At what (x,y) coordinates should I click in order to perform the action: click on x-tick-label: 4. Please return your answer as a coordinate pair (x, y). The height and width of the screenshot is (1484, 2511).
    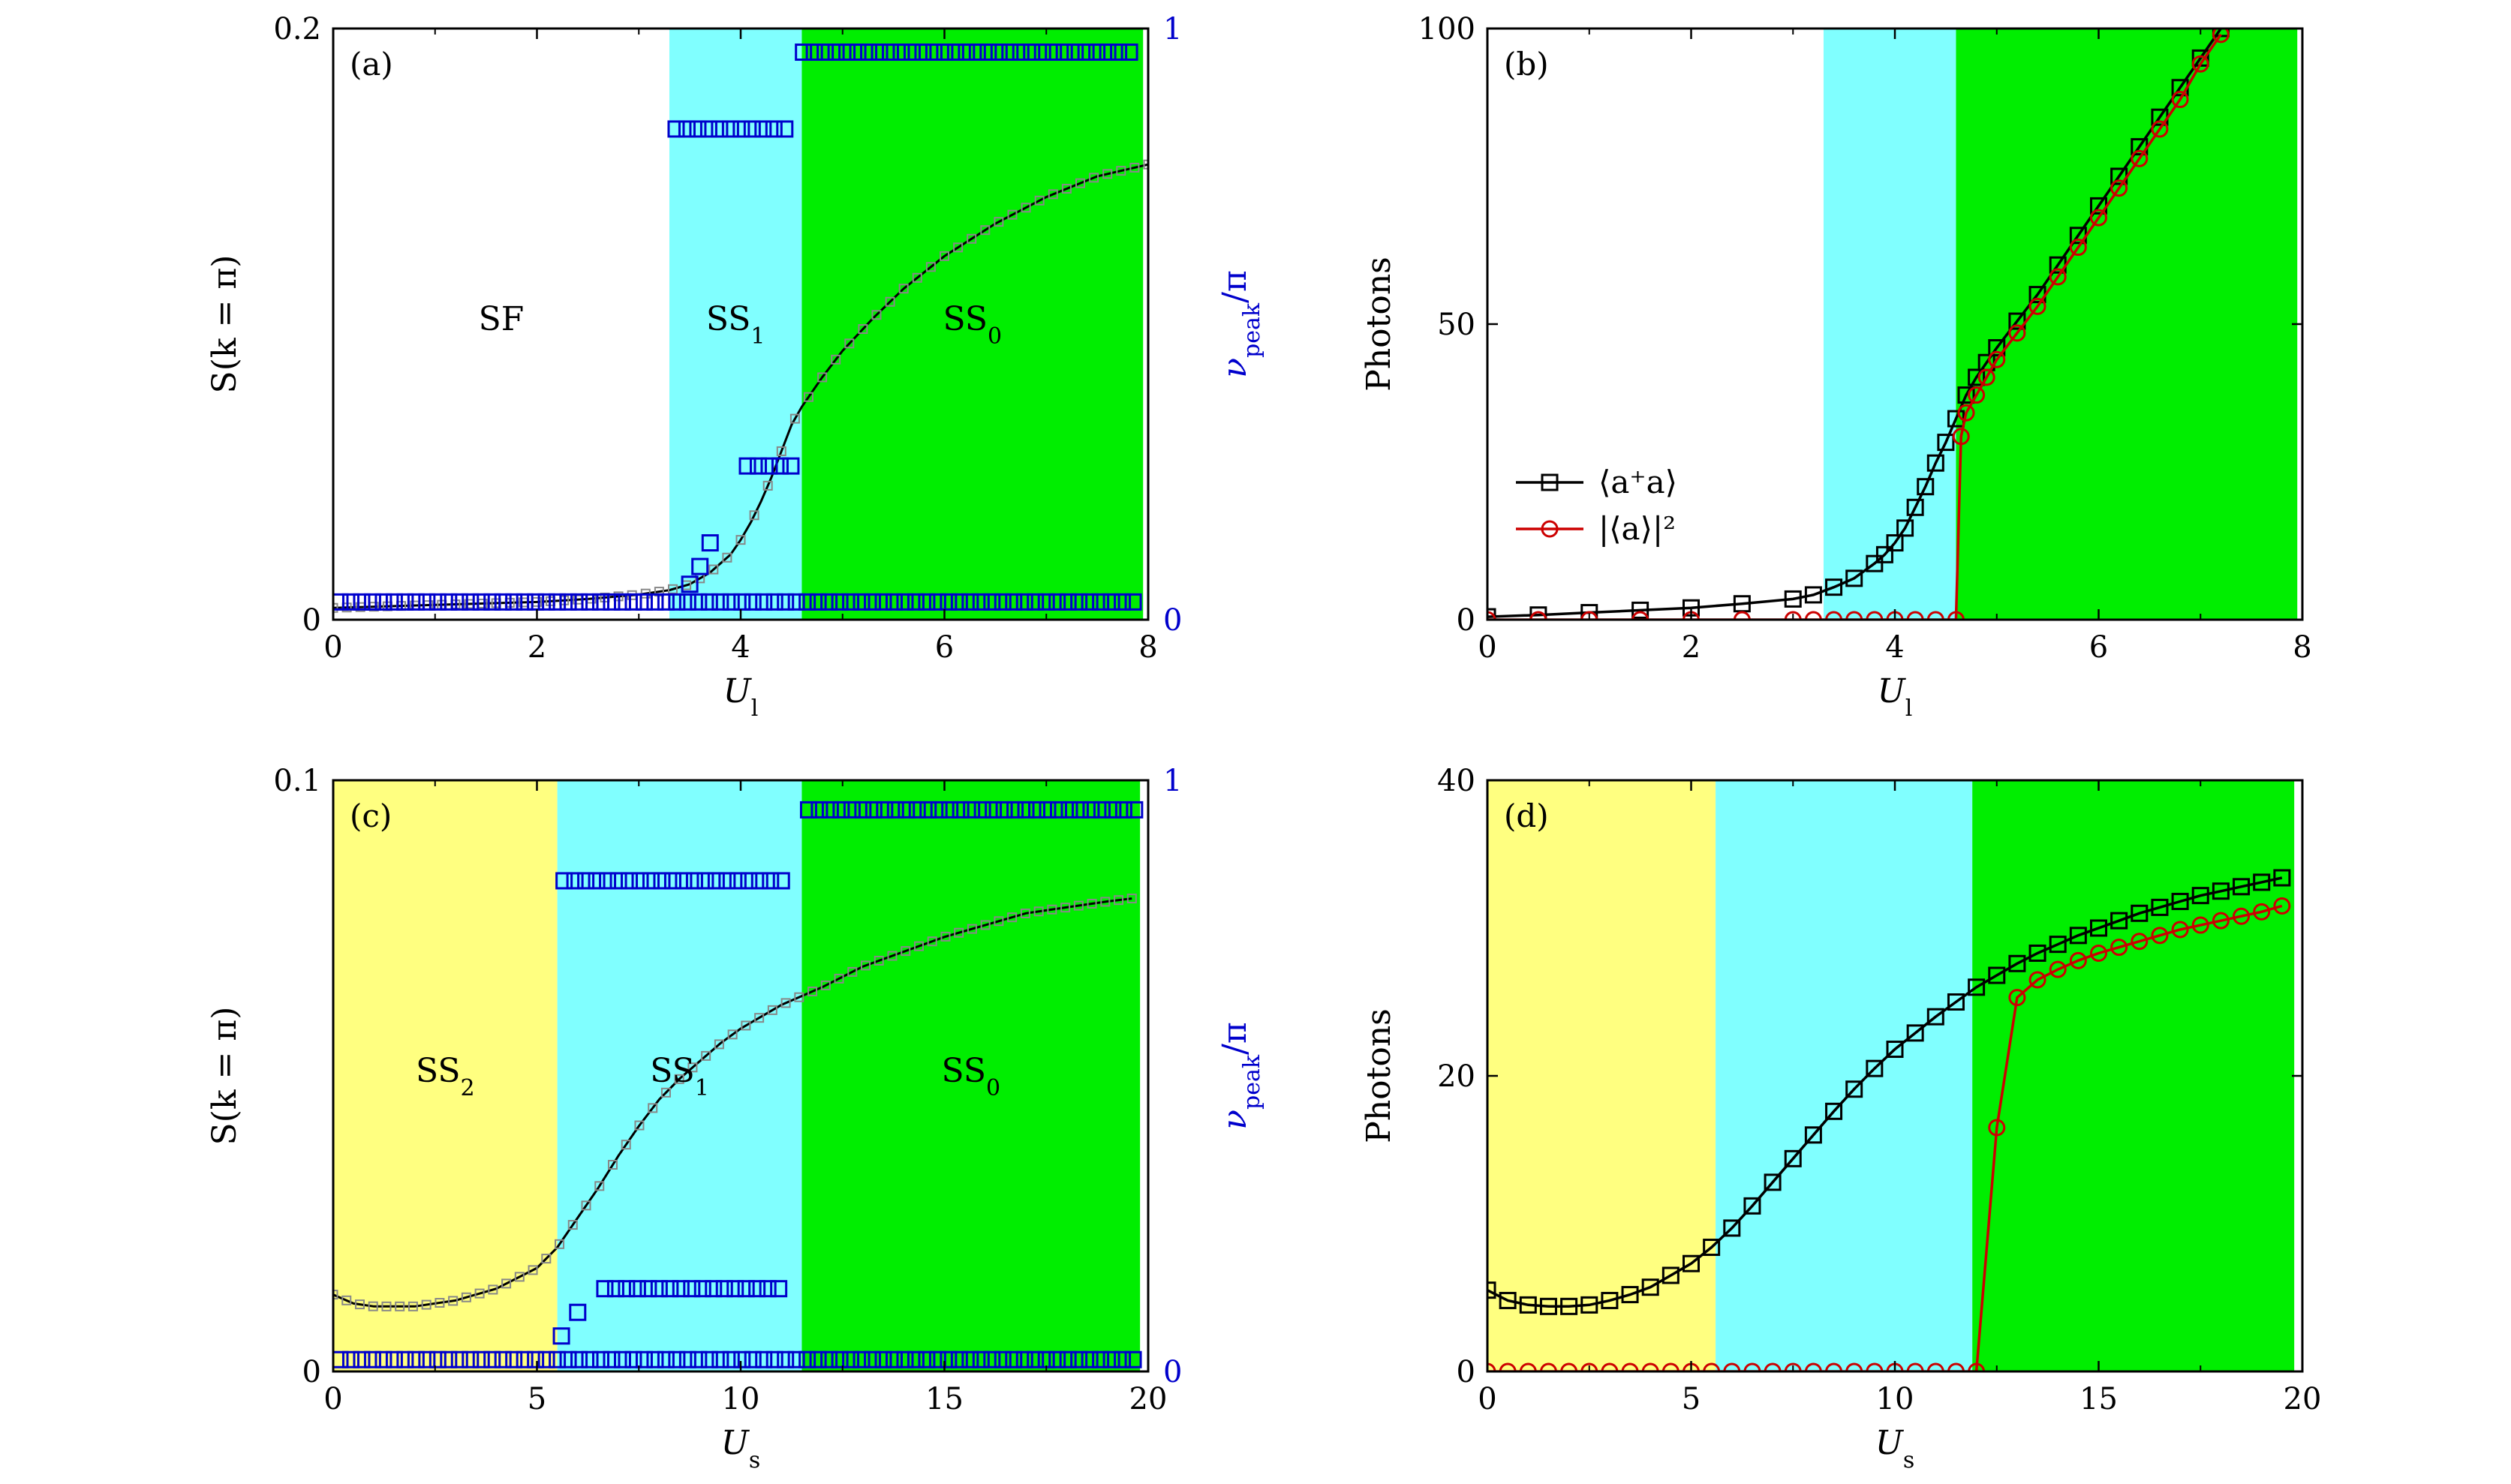
    Looking at the image, I should click on (740, 647).